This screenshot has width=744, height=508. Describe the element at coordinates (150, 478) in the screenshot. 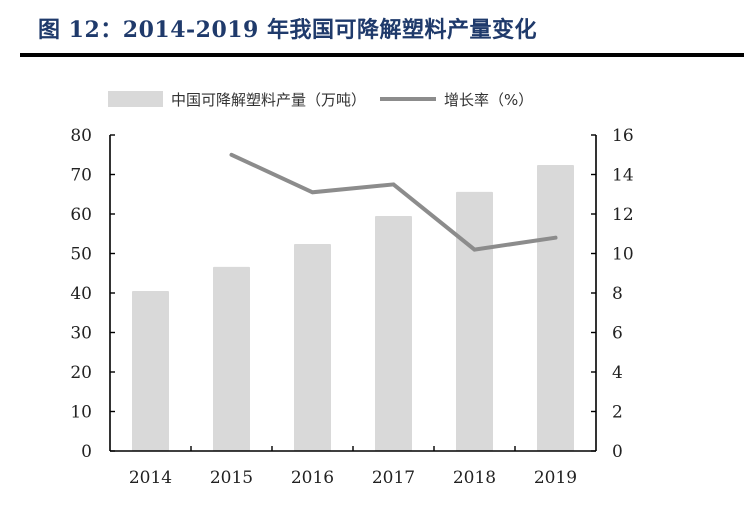

I see `x-tick-label: 2014` at that location.